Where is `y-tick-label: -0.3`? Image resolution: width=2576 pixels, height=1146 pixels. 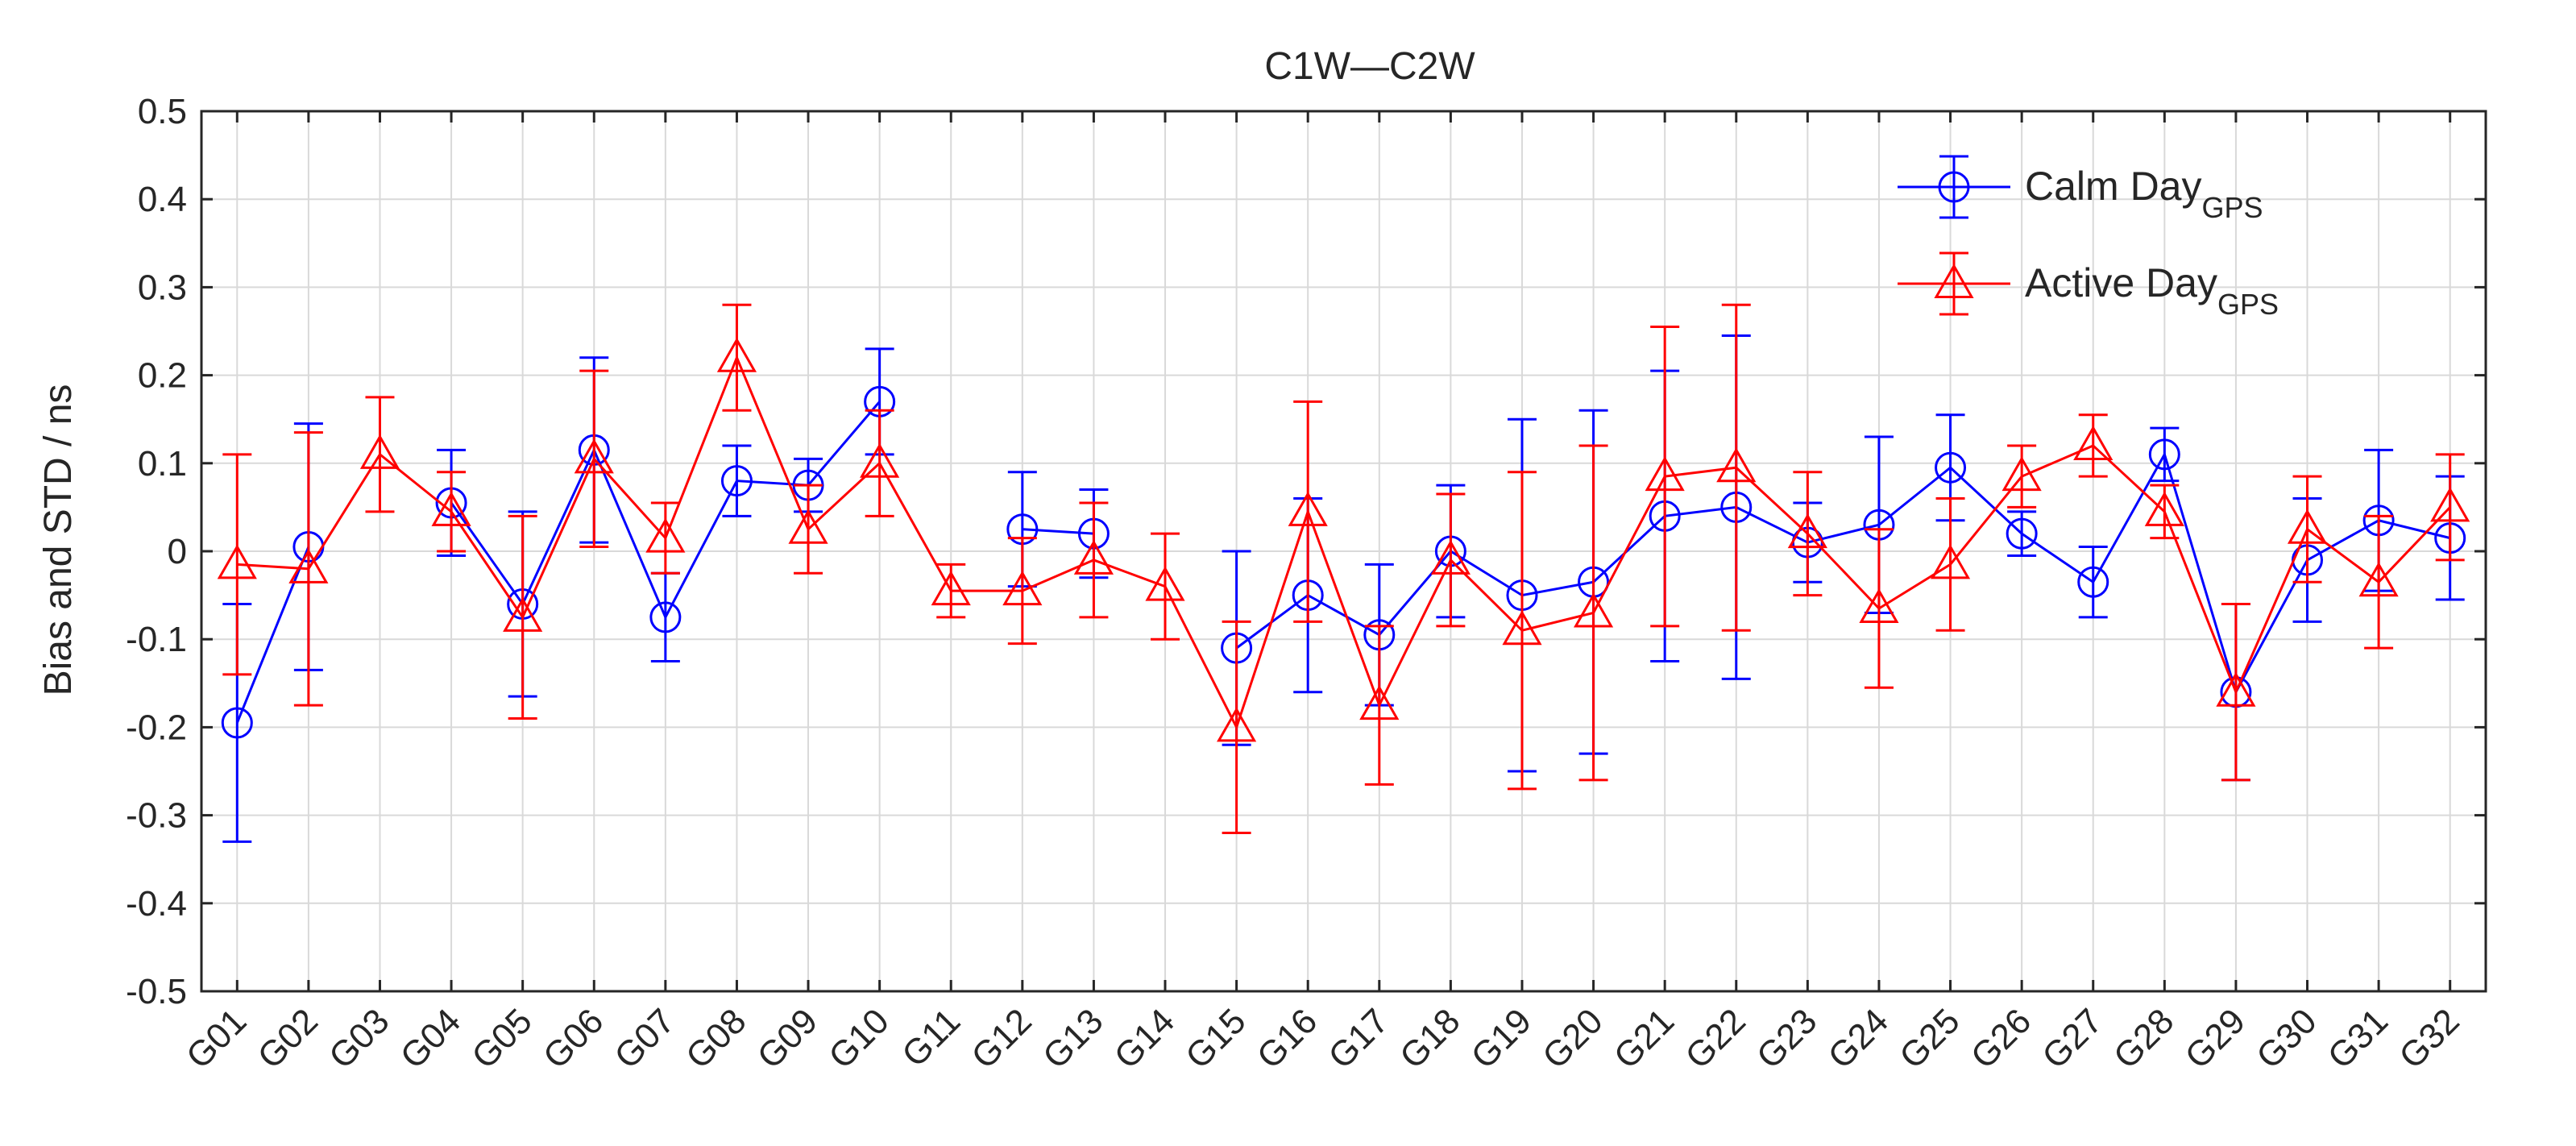 y-tick-label: -0.3 is located at coordinates (156, 816).